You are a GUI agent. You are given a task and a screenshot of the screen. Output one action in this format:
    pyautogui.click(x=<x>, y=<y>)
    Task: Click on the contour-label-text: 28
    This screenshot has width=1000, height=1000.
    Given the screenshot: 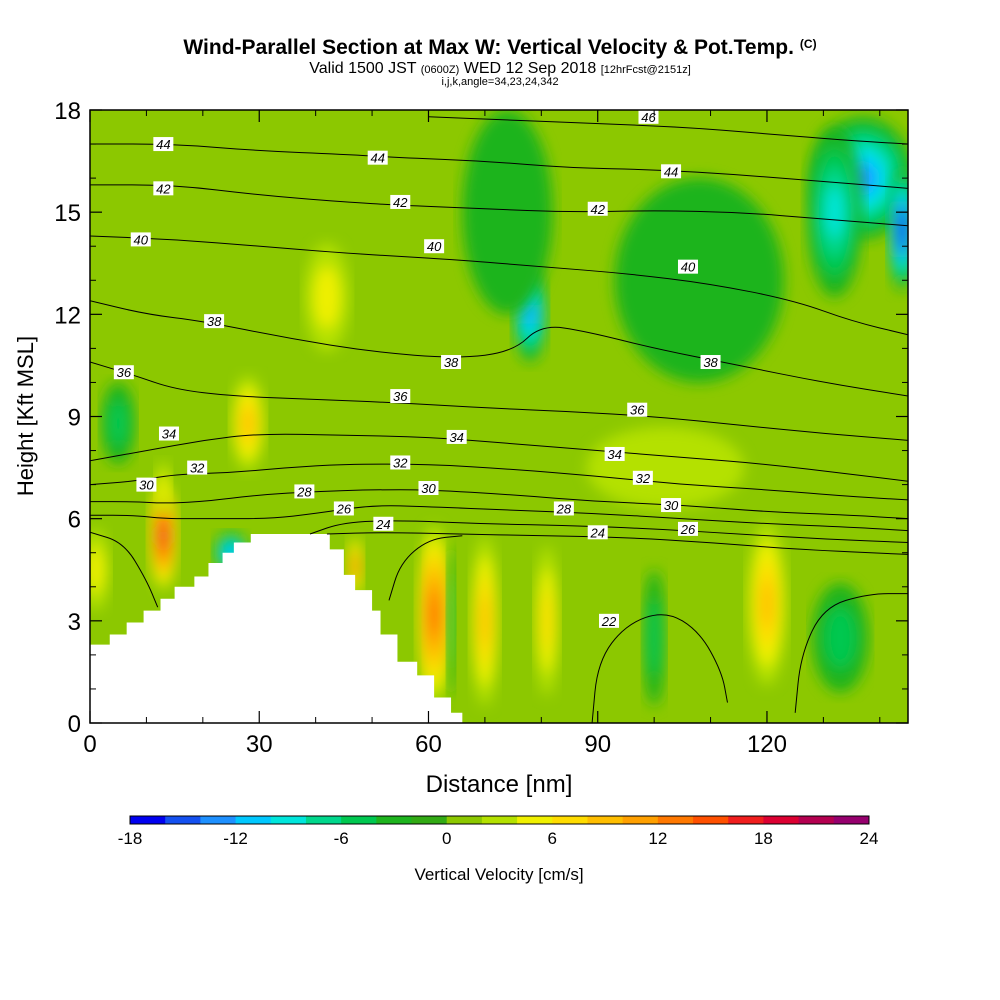 What is the action you would take?
    pyautogui.click(x=304, y=491)
    